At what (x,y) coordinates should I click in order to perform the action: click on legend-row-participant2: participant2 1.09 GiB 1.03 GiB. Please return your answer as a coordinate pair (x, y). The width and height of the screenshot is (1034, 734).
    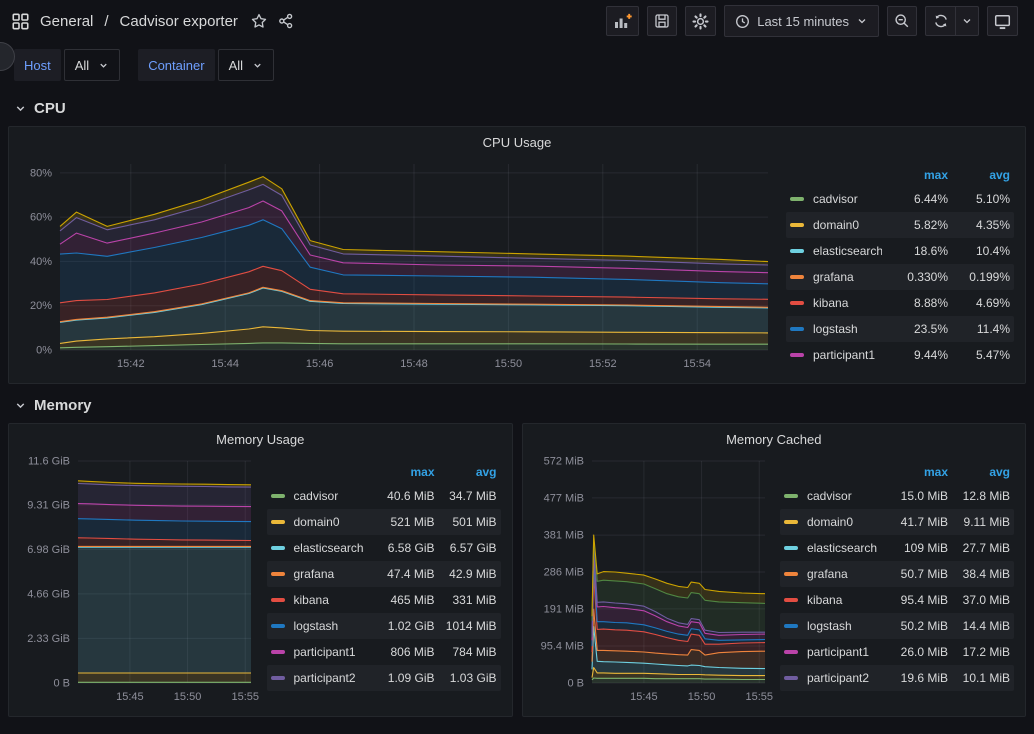
    Looking at the image, I should click on (383, 678).